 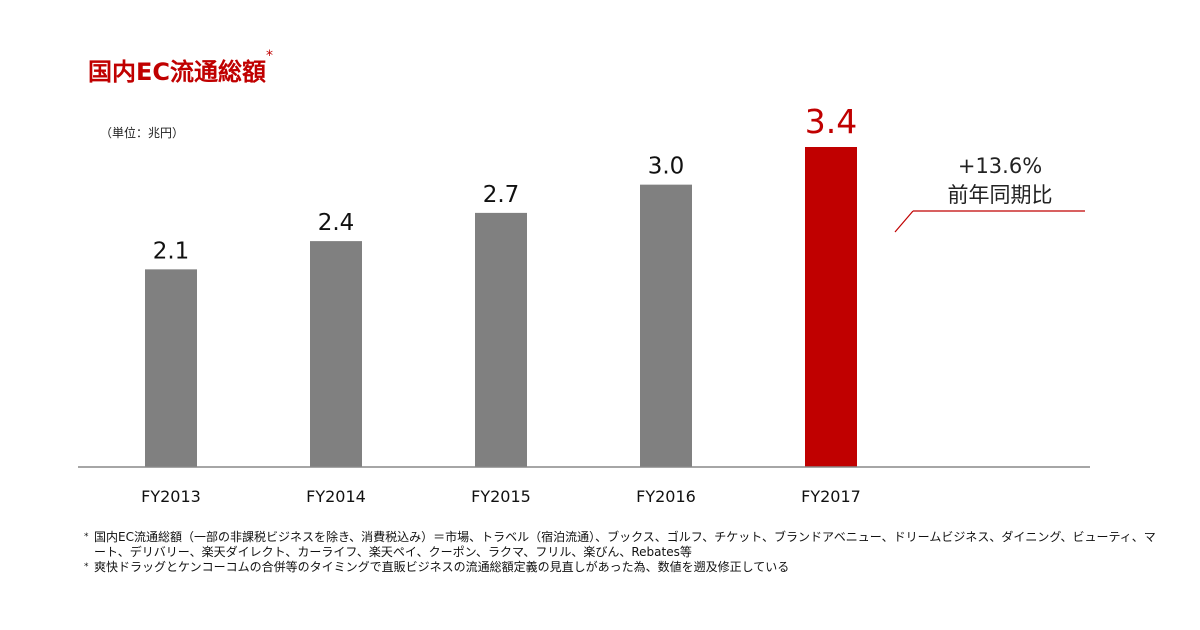 I want to click on value-label-fy2014: 2.4, so click(x=336, y=223).